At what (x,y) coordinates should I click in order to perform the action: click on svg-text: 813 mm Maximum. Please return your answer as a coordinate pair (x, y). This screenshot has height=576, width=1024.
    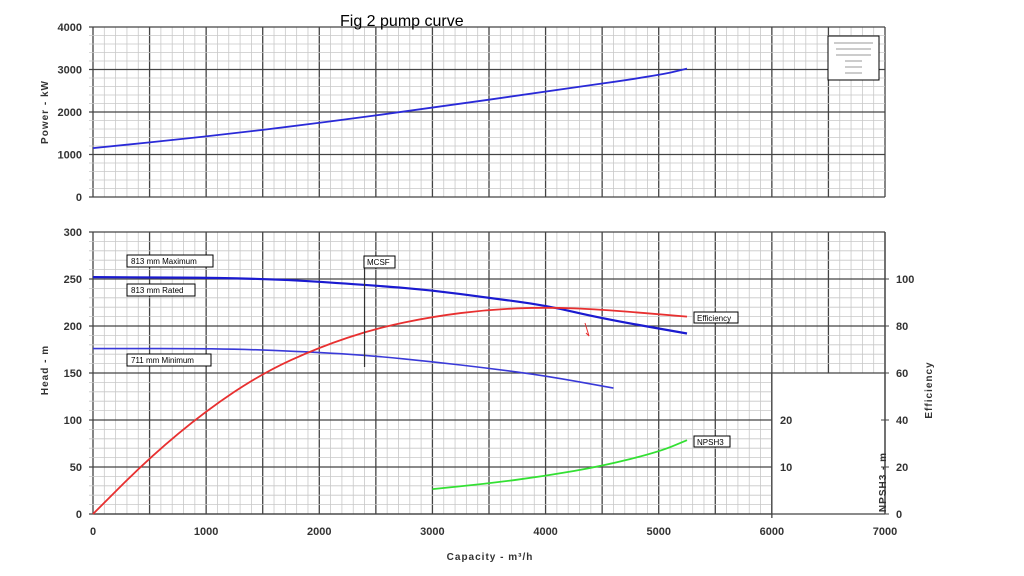
    Looking at the image, I should click on (164, 261).